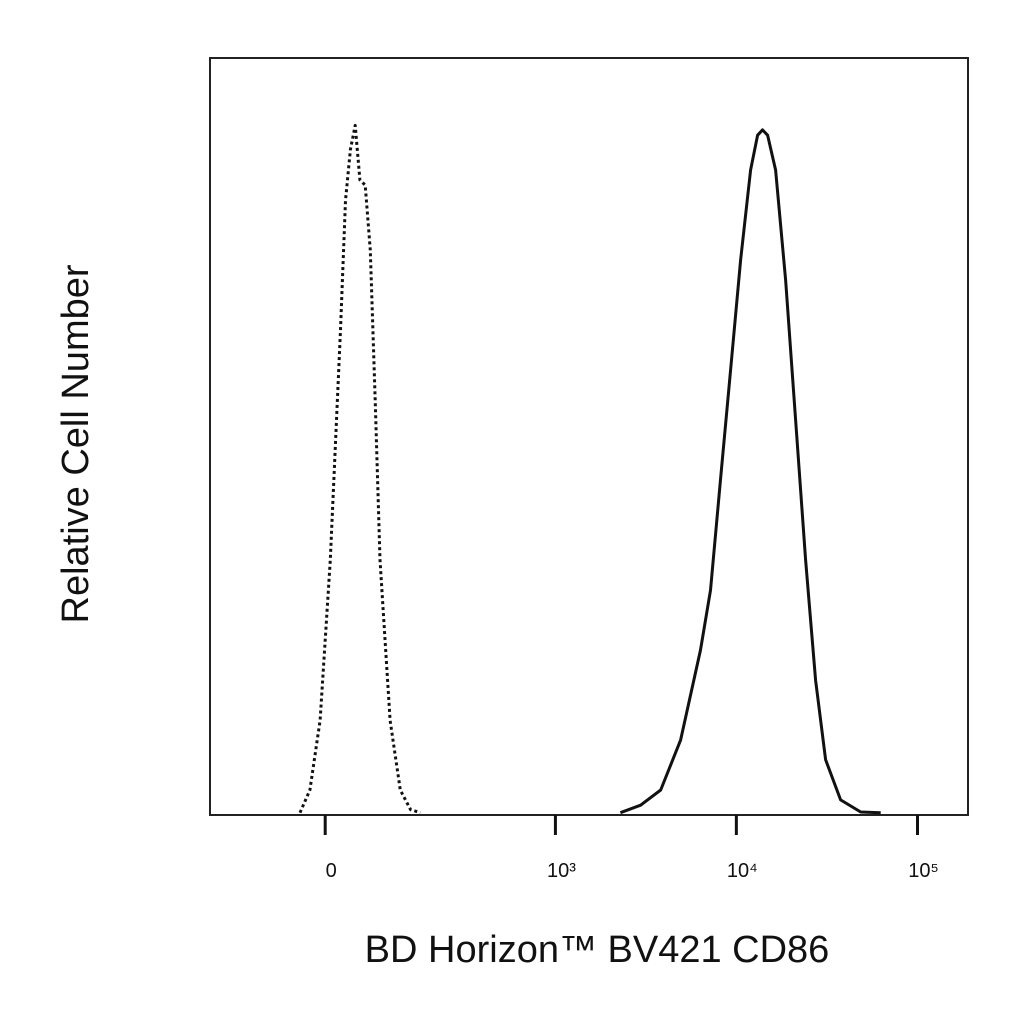 The width and height of the screenshot is (1024, 1029). Describe the element at coordinates (76, 443) in the screenshot. I see `y-axis-label: Relative Cell Number` at that location.